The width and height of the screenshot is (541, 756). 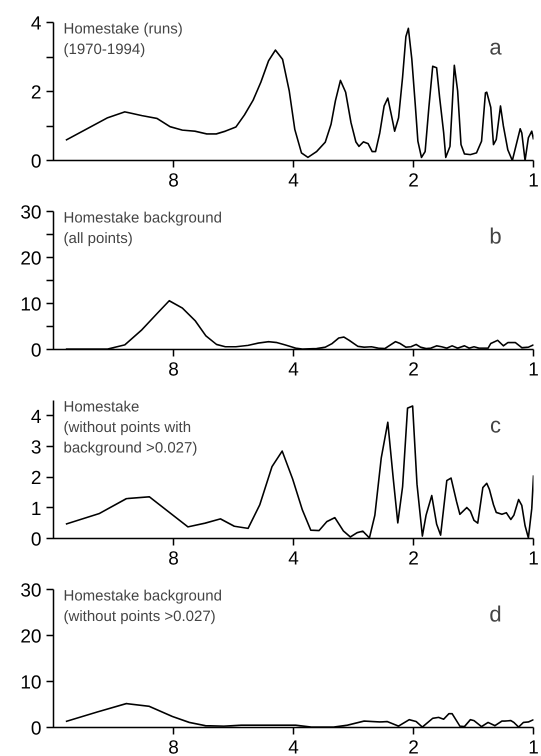 What do you see at coordinates (143, 606) in the screenshot?
I see `text: Homestake background (without points >0.027)` at bounding box center [143, 606].